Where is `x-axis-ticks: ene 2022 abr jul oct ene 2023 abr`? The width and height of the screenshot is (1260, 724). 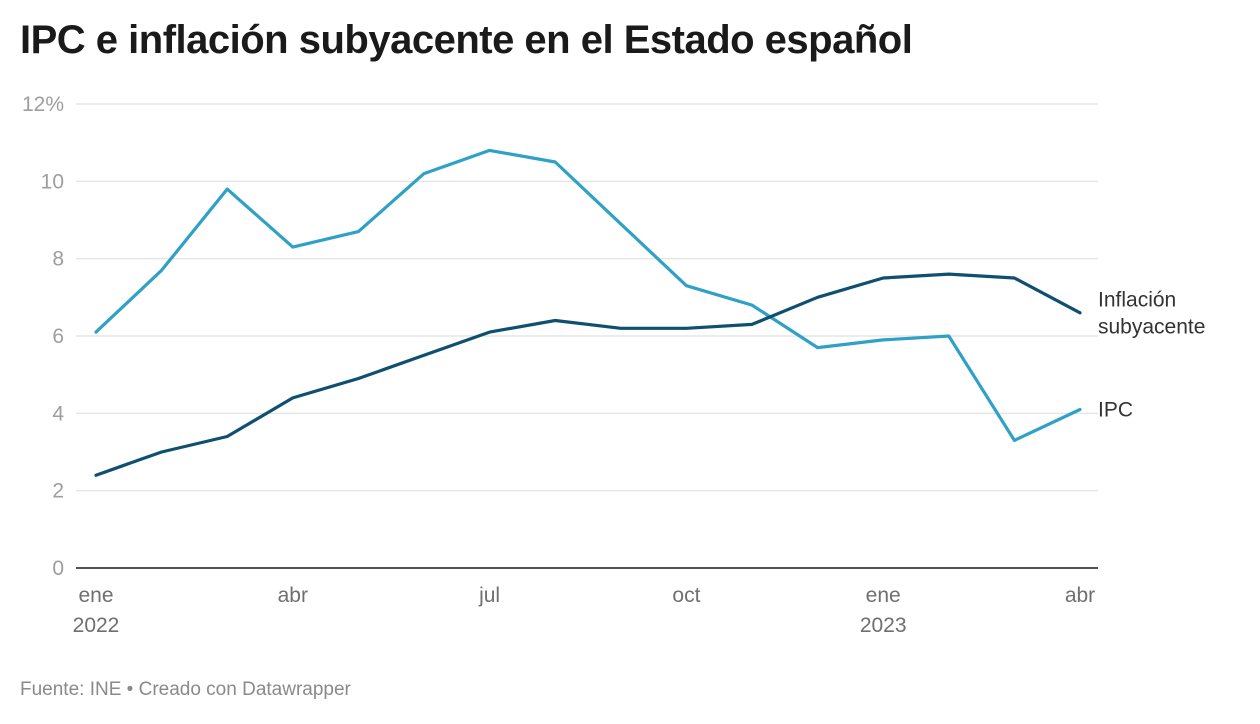
x-axis-ticks: ene 2022 abr jul oct ene 2023 abr is located at coordinates (584, 610).